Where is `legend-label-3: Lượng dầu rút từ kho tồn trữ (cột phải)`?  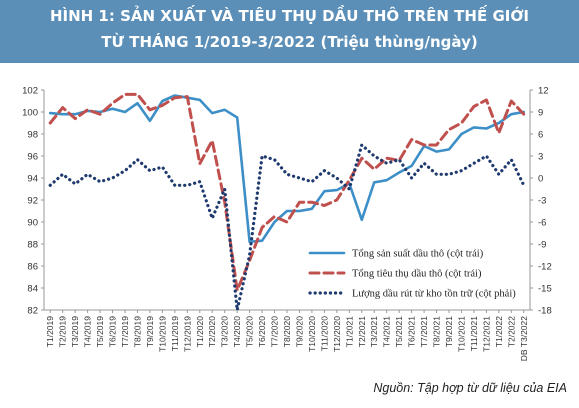
legend-label-3: Lượng dầu rút từ kho tồn trữ (cột phải) is located at coordinates (434, 294).